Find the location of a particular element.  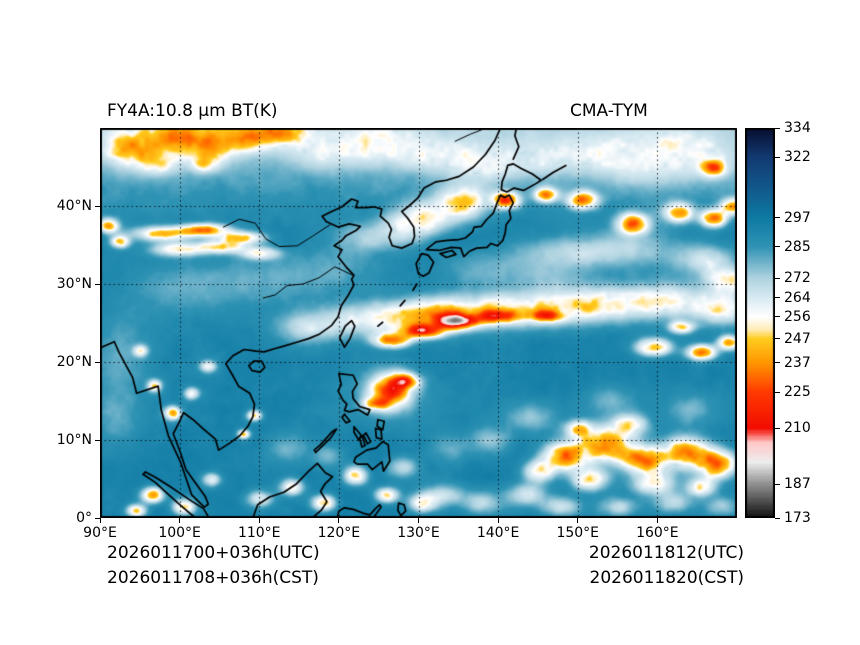

colorbar-tick-label: 237 is located at coordinates (797, 362).